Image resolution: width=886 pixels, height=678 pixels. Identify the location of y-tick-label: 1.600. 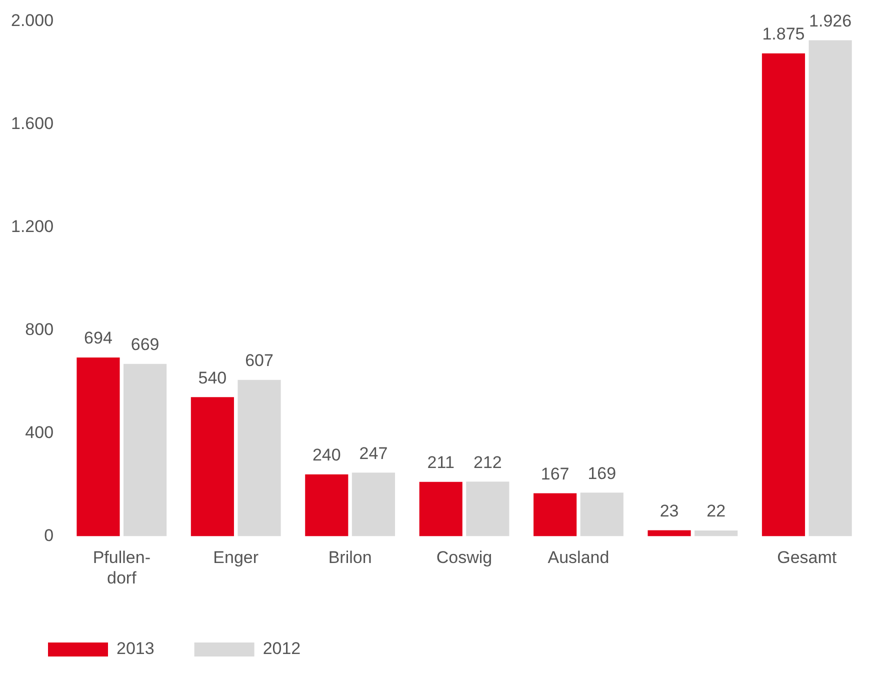
(32, 123).